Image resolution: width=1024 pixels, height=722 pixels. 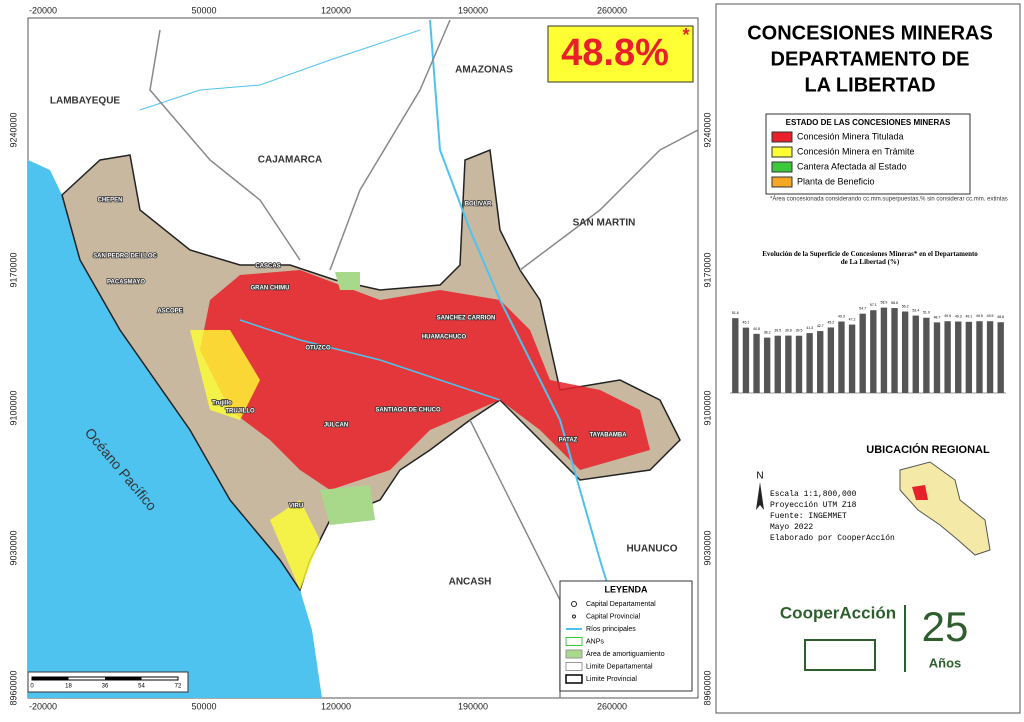 What do you see at coordinates (937, 317) in the screenshot?
I see `bar-value-label: 48.7` at bounding box center [937, 317].